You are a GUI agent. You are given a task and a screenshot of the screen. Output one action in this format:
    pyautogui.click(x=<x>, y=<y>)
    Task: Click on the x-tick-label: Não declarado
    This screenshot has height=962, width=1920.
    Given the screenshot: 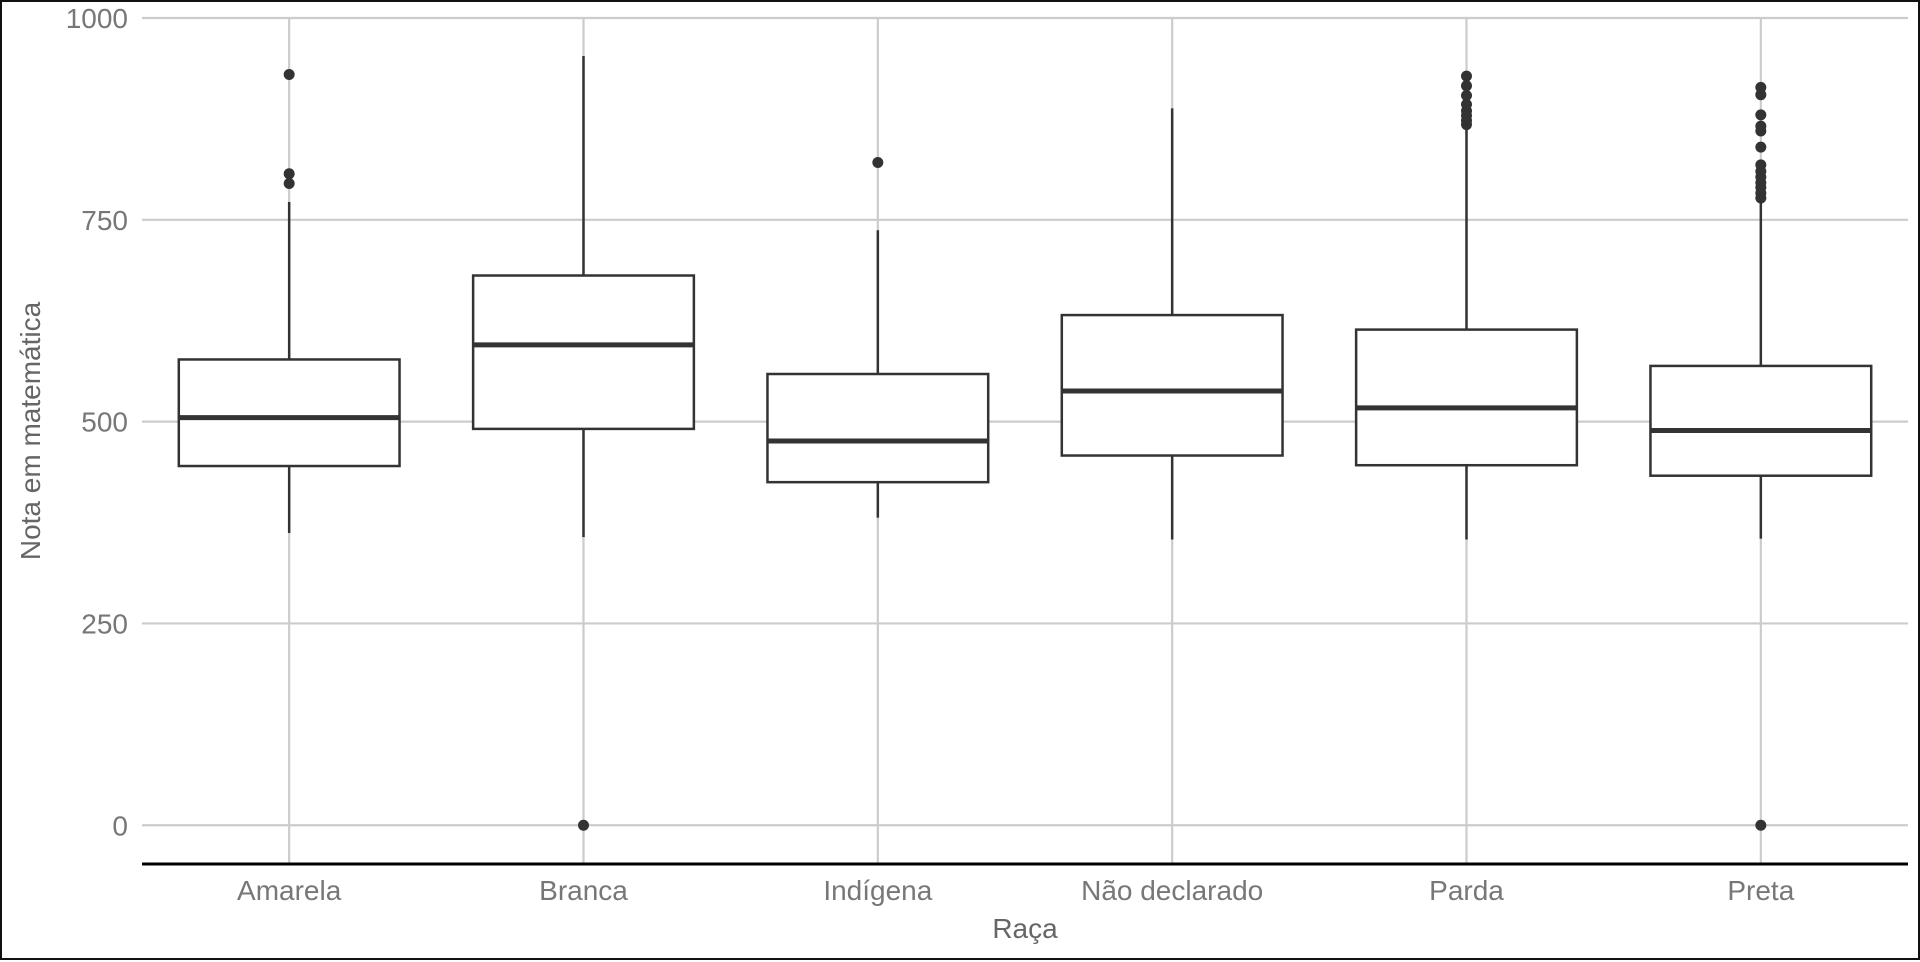 What is the action you would take?
    pyautogui.click(x=1172, y=890)
    